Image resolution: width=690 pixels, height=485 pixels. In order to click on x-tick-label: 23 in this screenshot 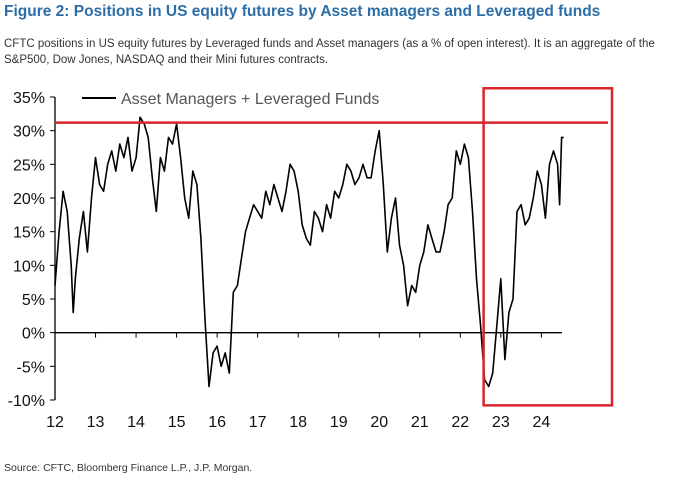, I will do `click(501, 422)`.